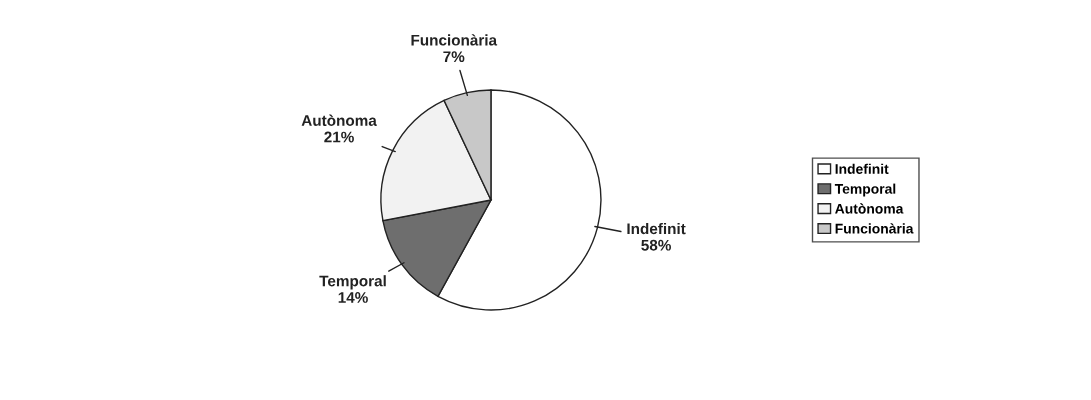 Image resolution: width=1091 pixels, height=400 pixels. Describe the element at coordinates (874, 228) in the screenshot. I see `legend-label: Funcionària` at that location.